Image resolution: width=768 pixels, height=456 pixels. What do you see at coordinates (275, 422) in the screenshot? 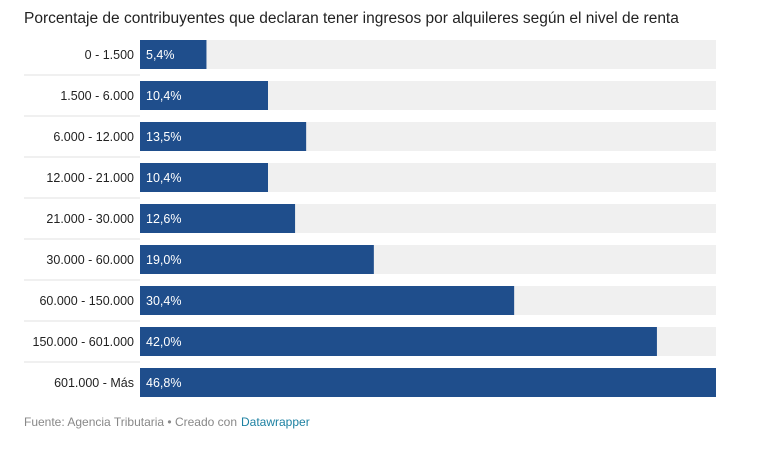
I see `credit-link: Datawrapper` at bounding box center [275, 422].